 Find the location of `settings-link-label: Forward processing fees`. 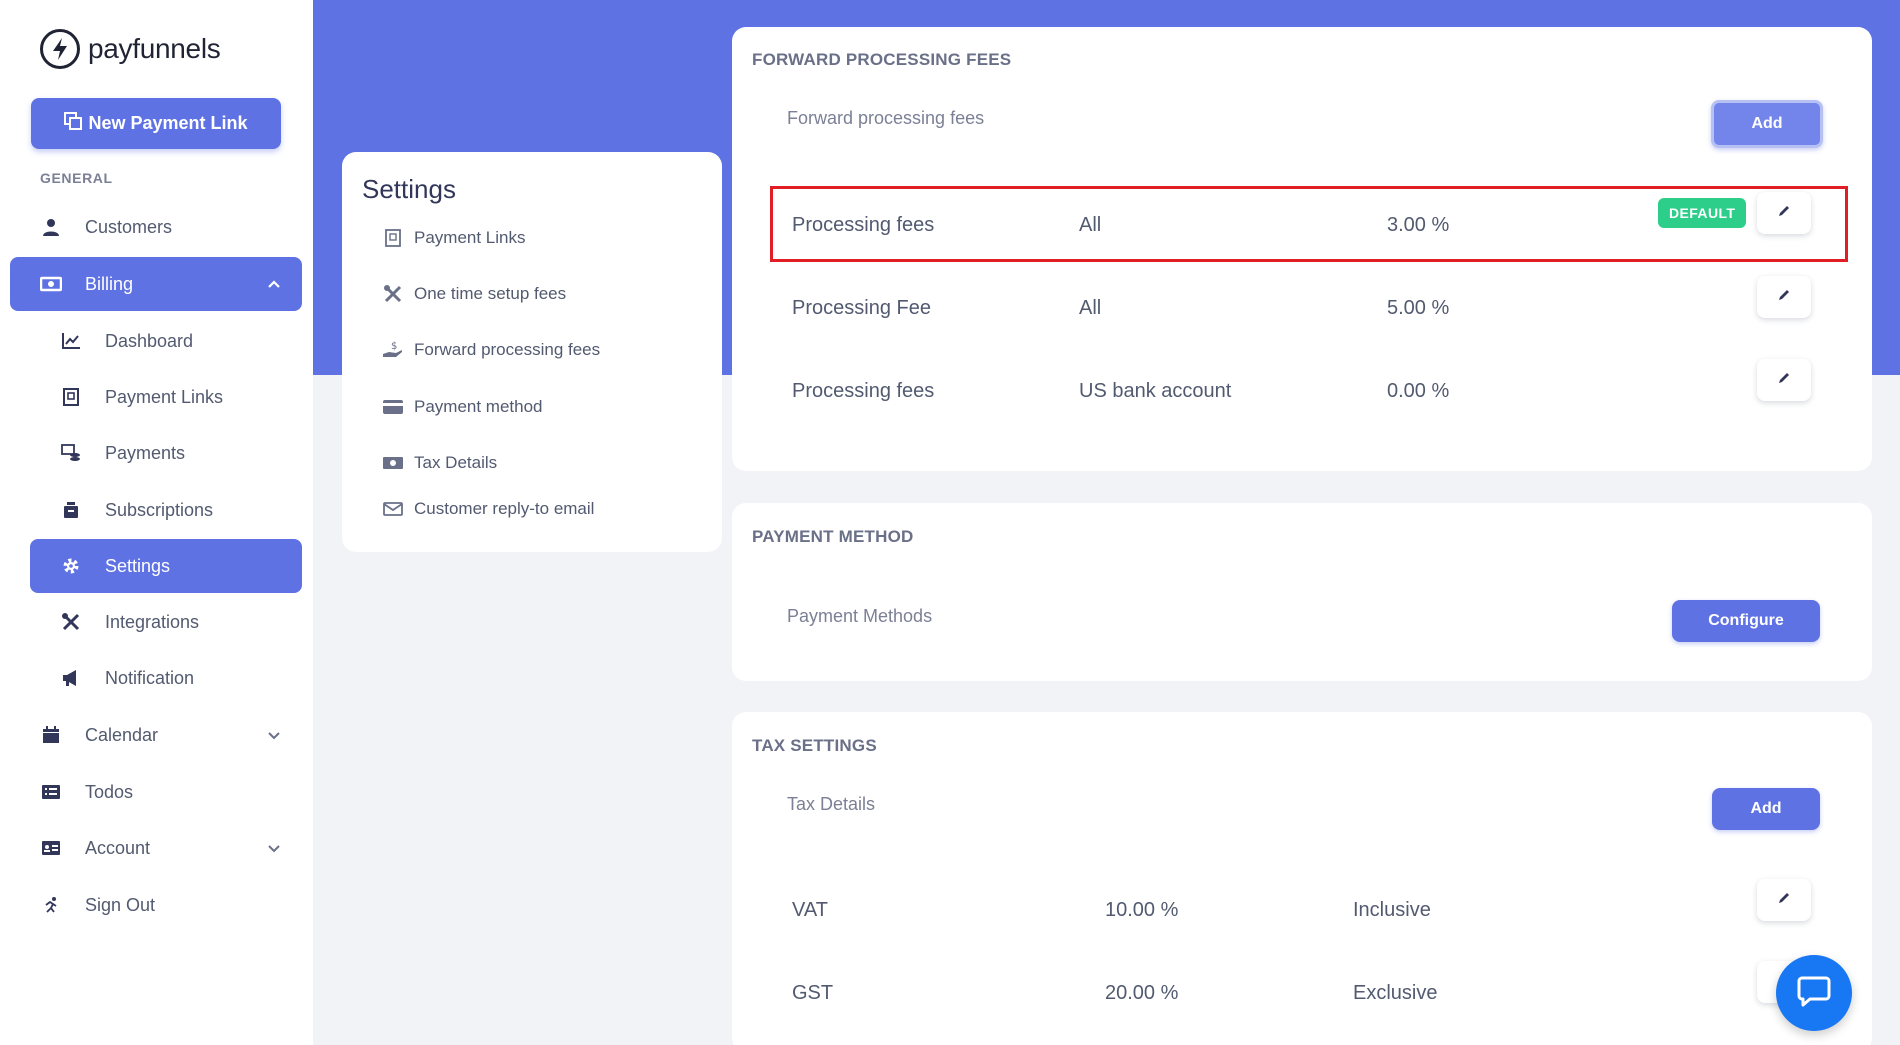

settings-link-label: Forward processing fees is located at coordinates (507, 349).